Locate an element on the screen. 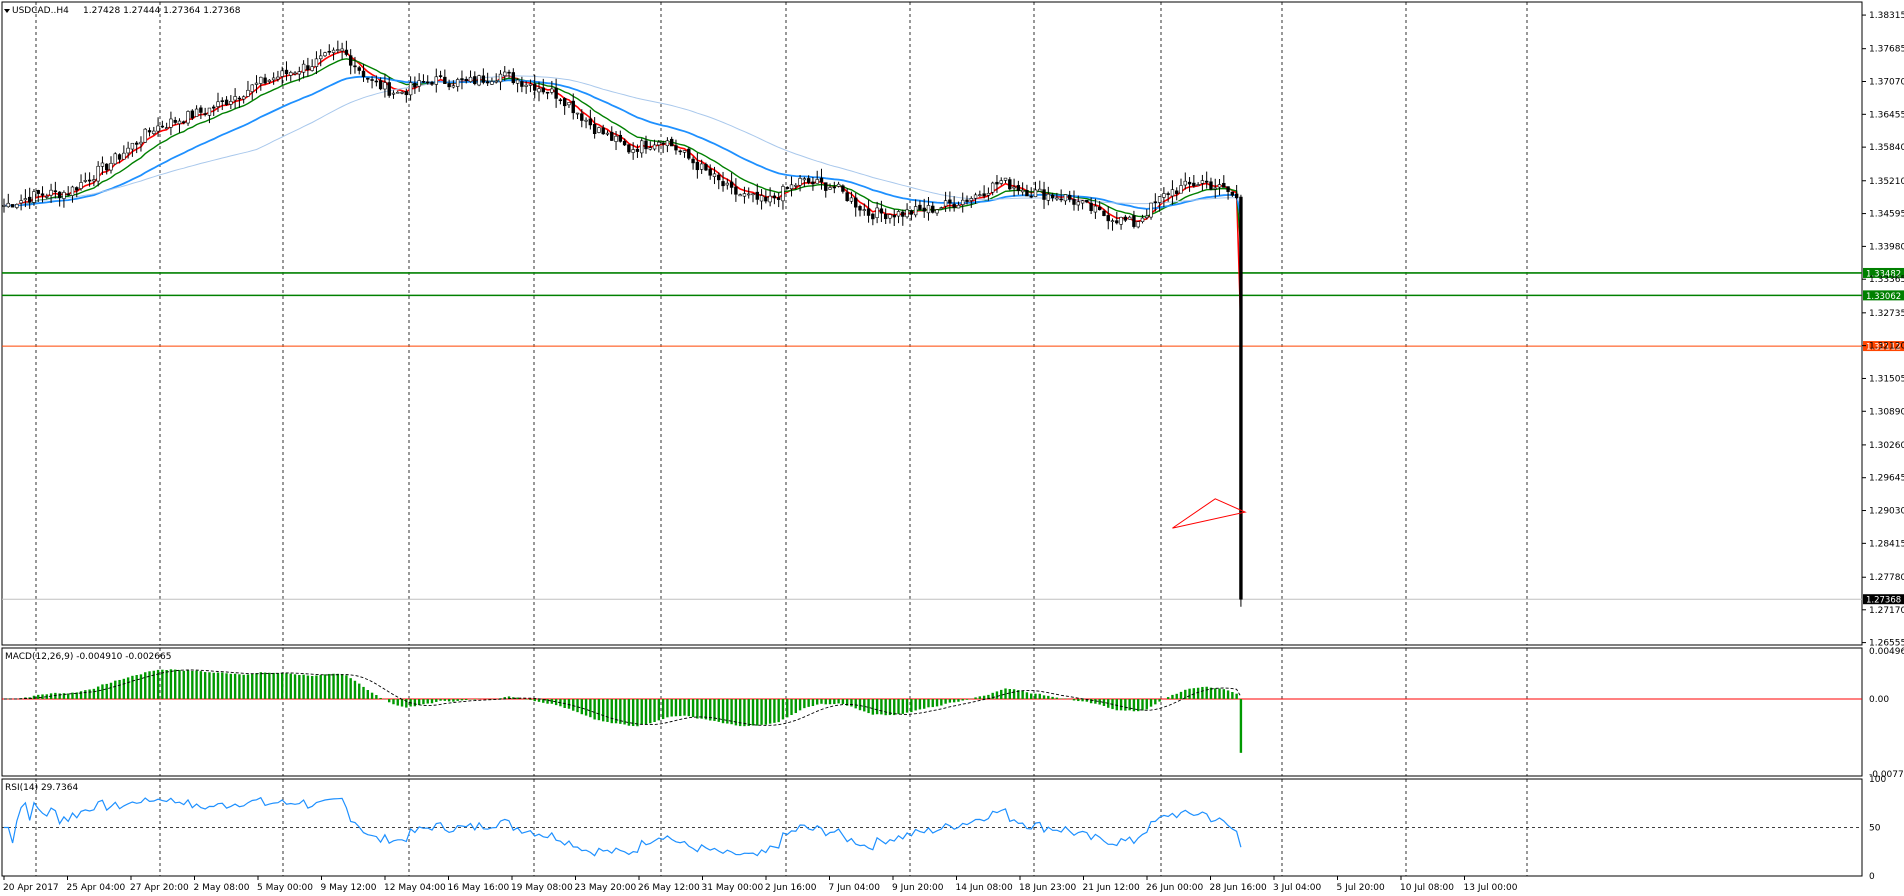  rsi-panel: 100 50 0 is located at coordinates (944, 828).